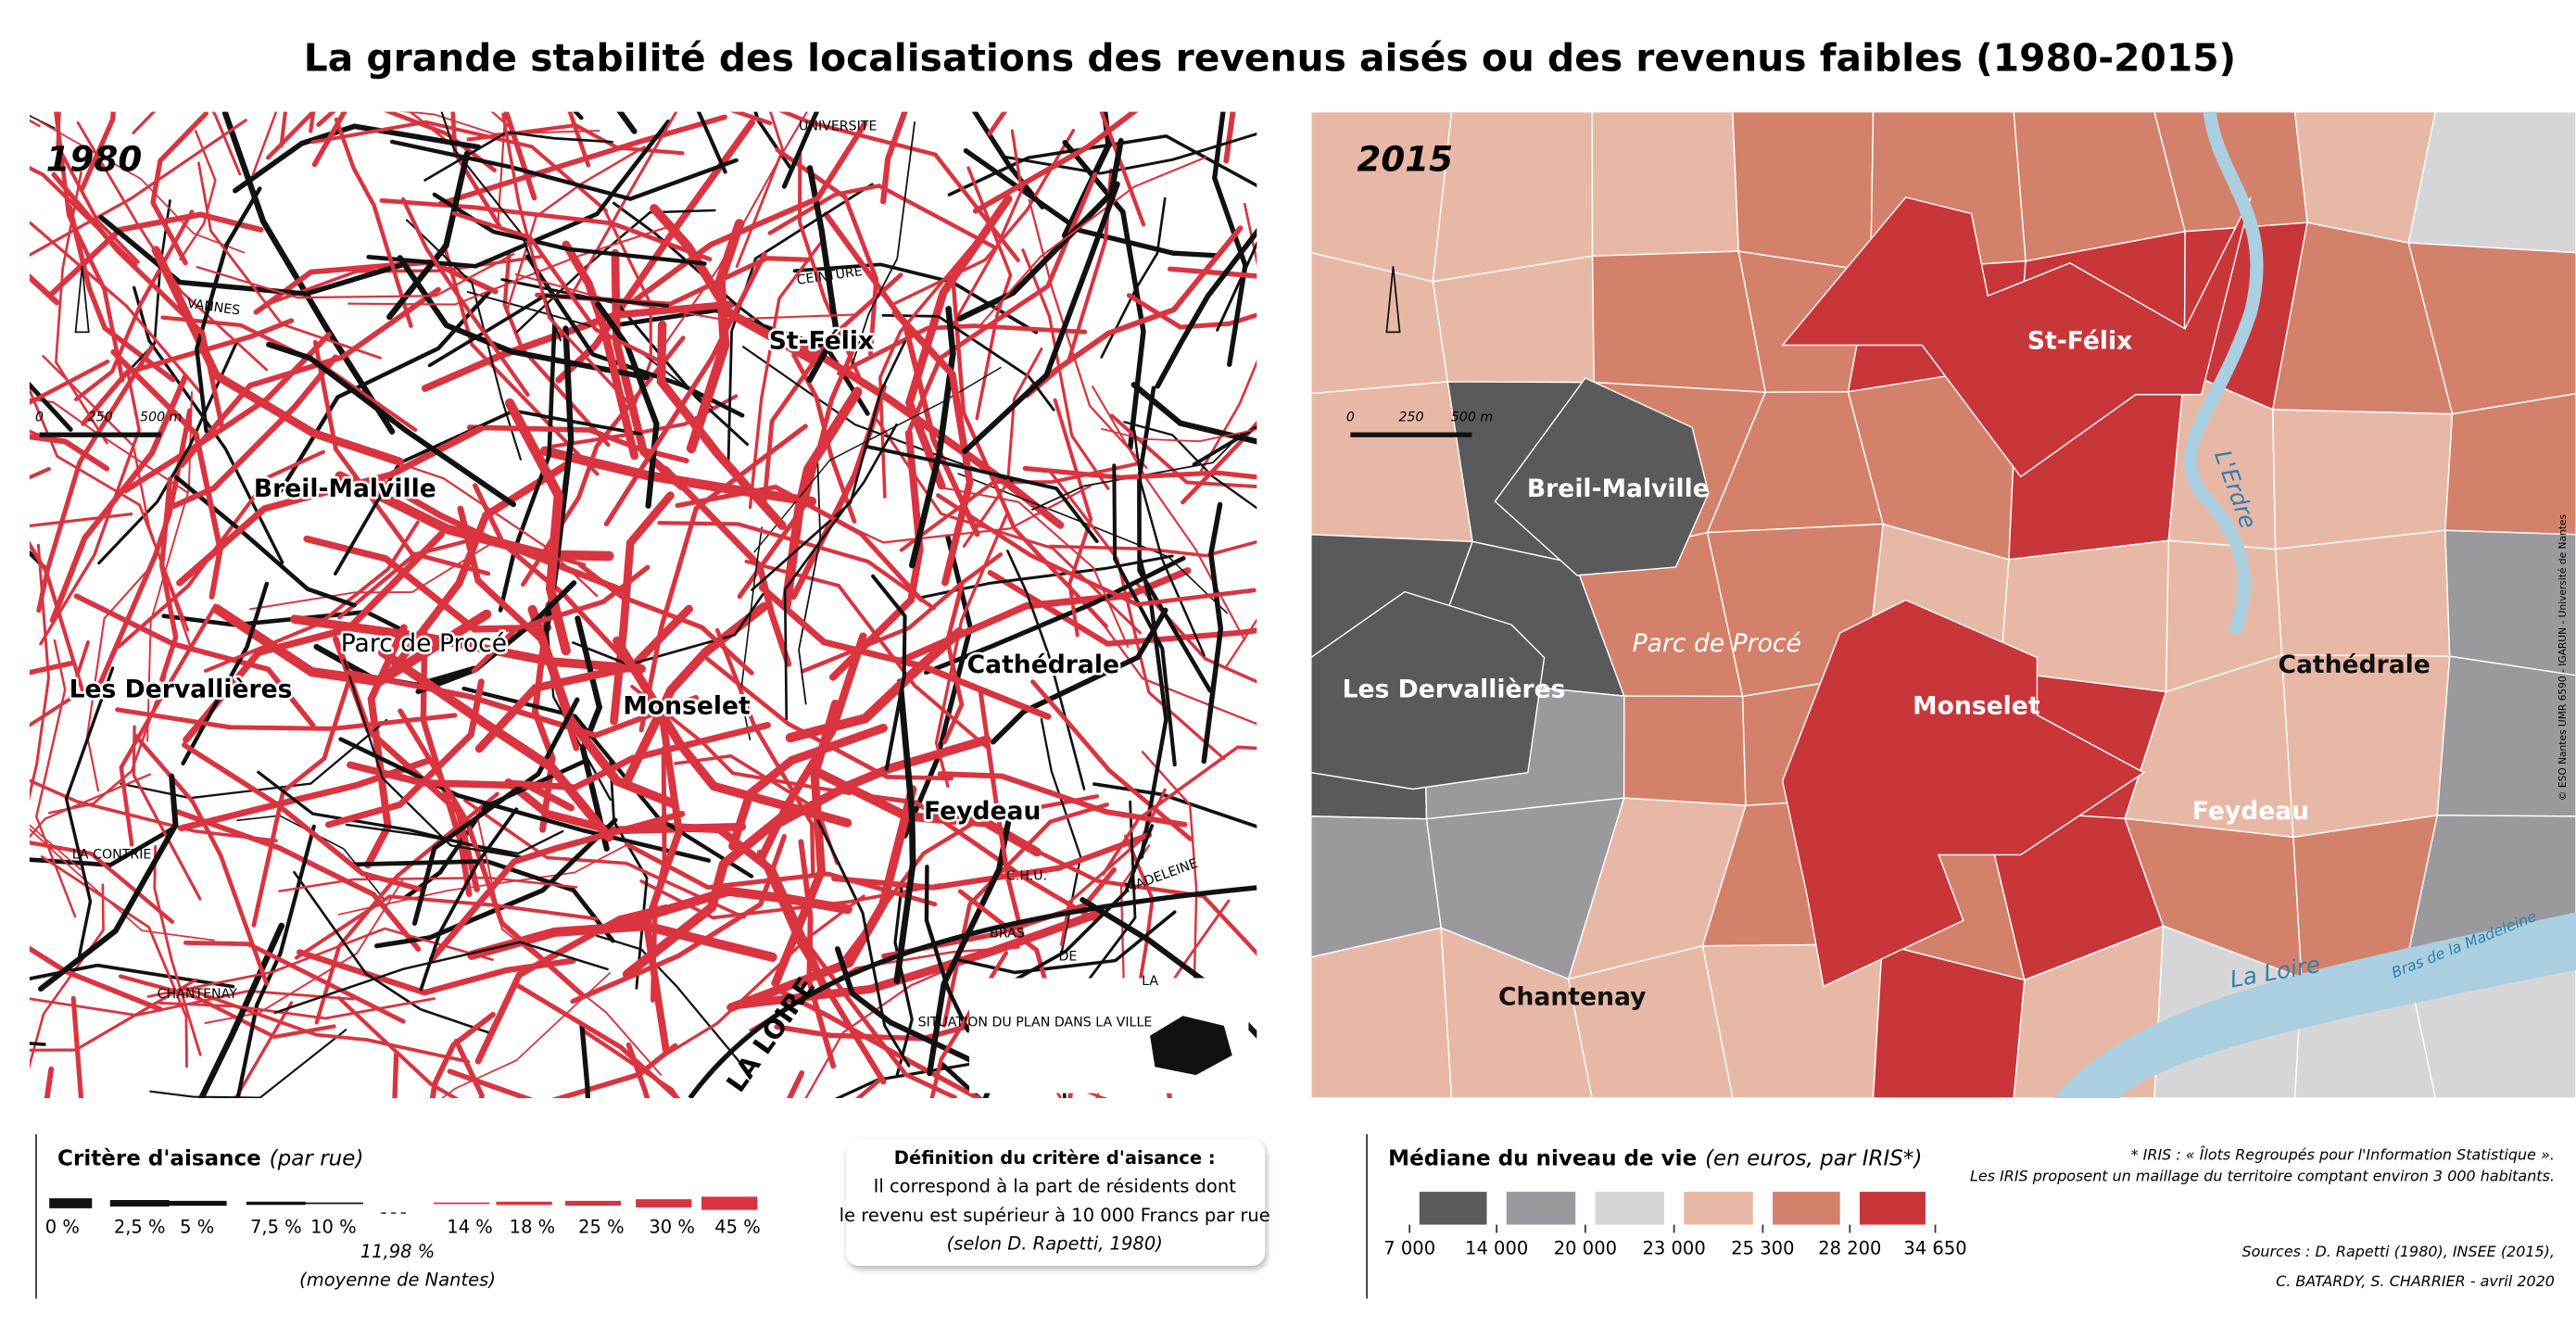  Describe the element at coordinates (1849, 1248) in the screenshot. I see `legend-label: 28 200` at that location.